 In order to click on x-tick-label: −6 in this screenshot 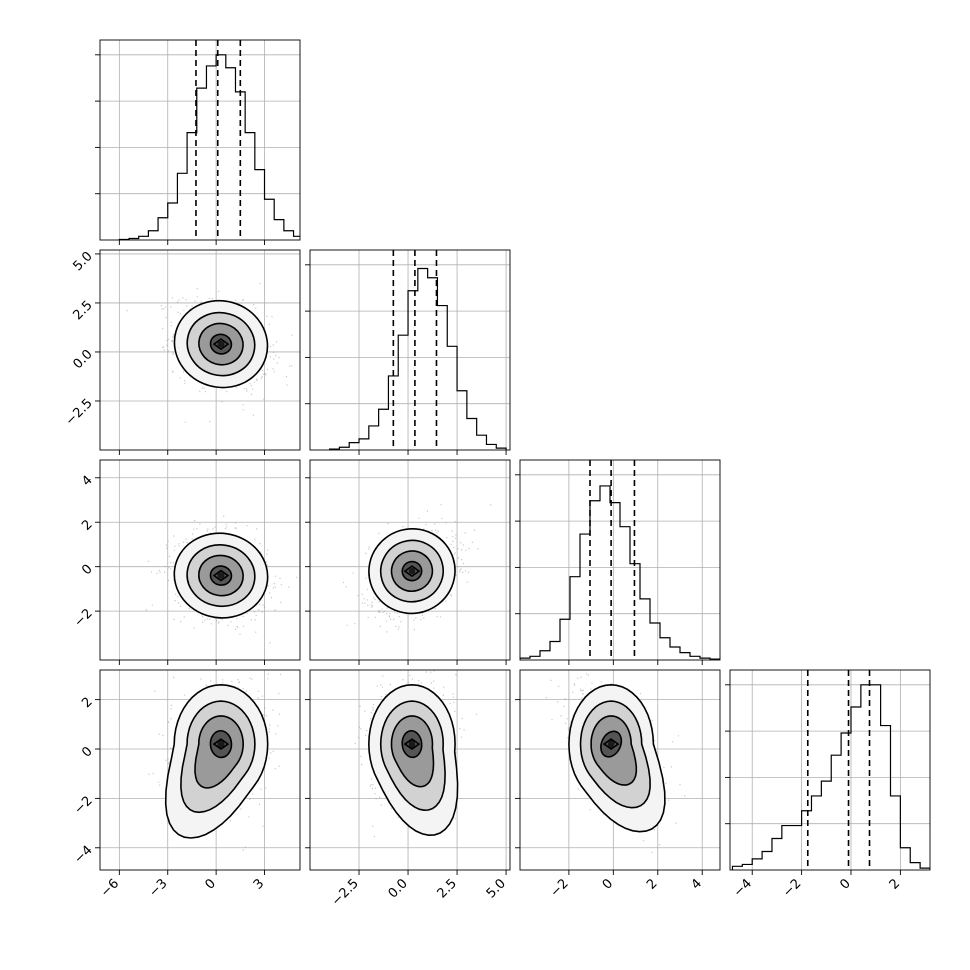, I will do `click(110, 888)`.